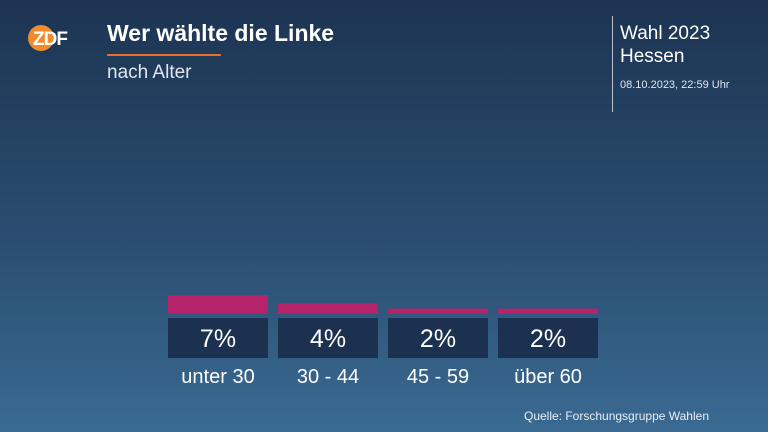 This screenshot has height=432, width=768. I want to click on source-note: Quelle: Forschungsgruppe Wahlen, so click(616, 416).